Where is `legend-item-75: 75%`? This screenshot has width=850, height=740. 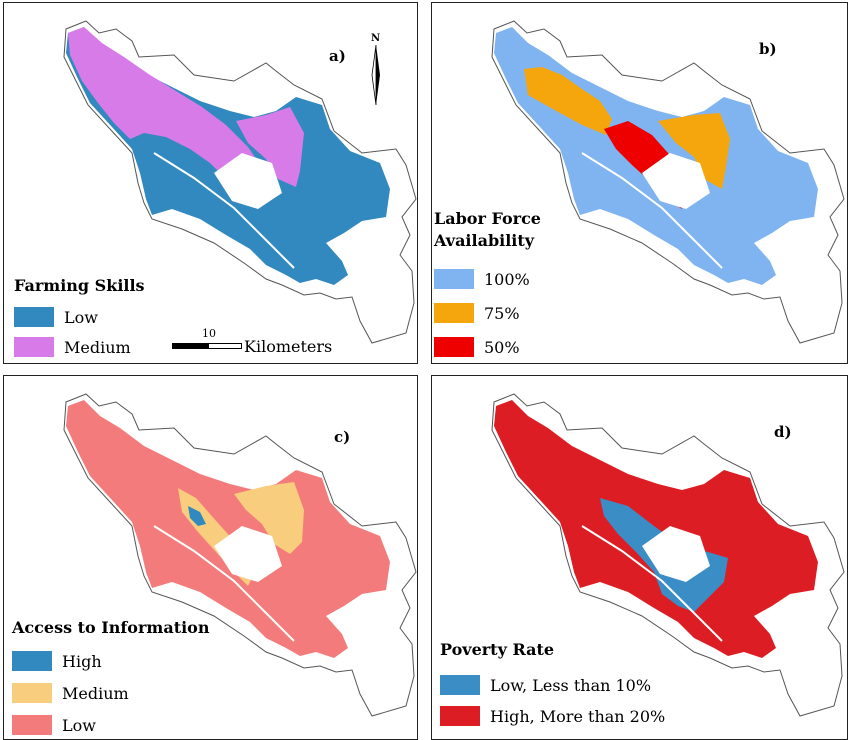 legend-item-75: 75% is located at coordinates (477, 313).